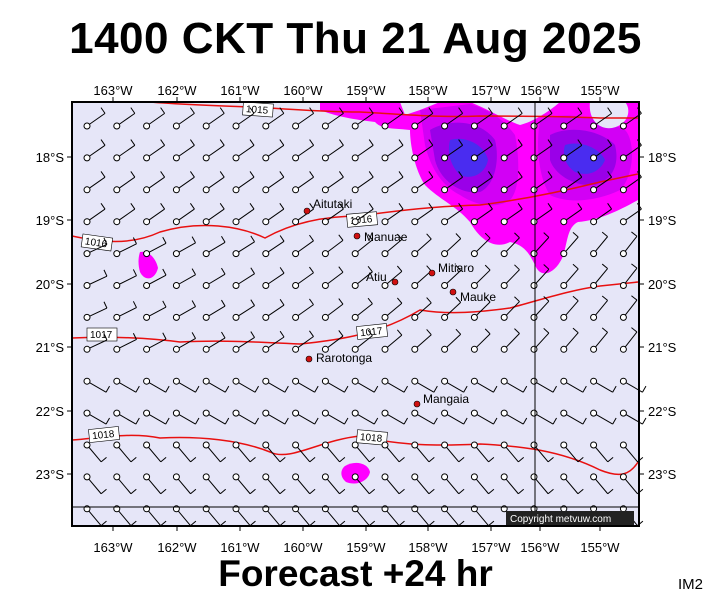 This screenshot has height=600, width=711. I want to click on isobar-label-text: 1018, so click(371, 438).